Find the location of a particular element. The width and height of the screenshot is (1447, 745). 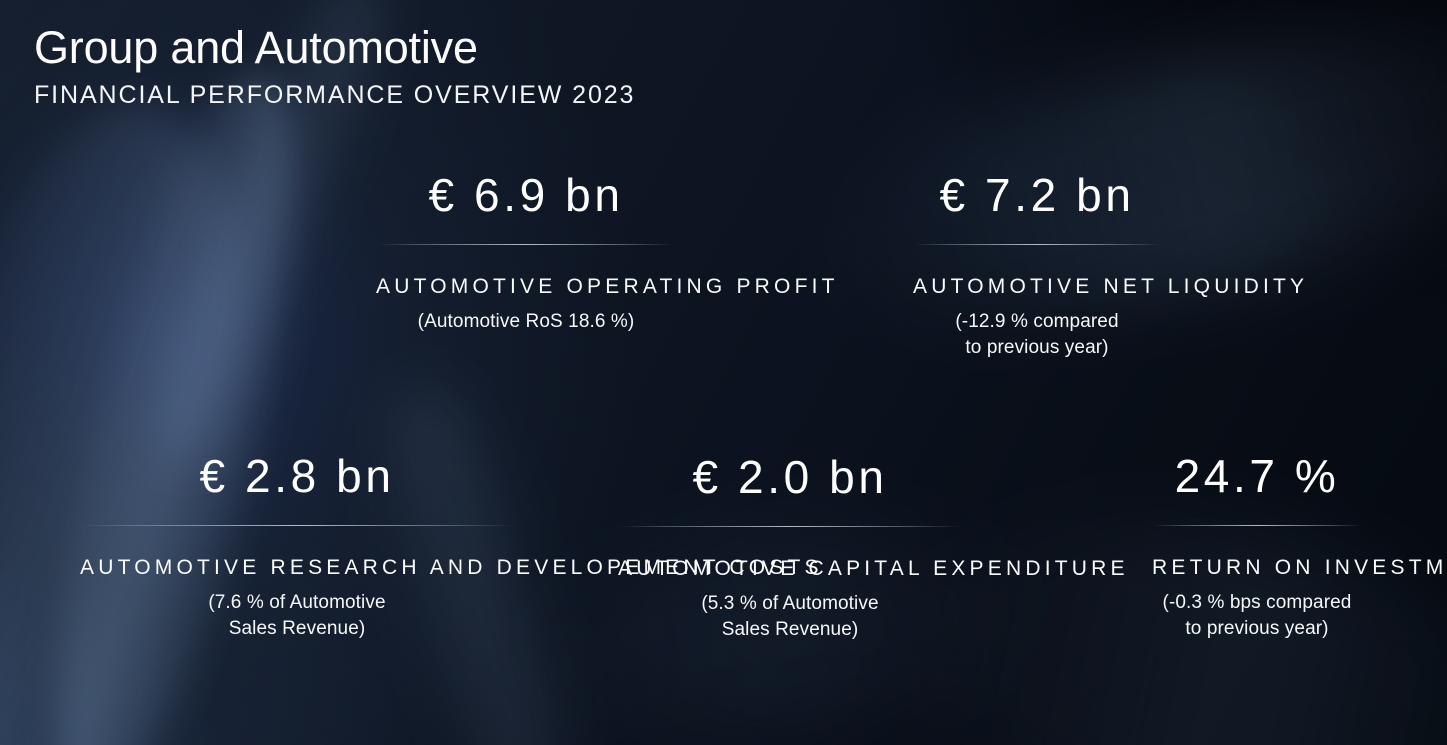

kpi-label-line: EXPENDITURE is located at coordinates (1031, 568).